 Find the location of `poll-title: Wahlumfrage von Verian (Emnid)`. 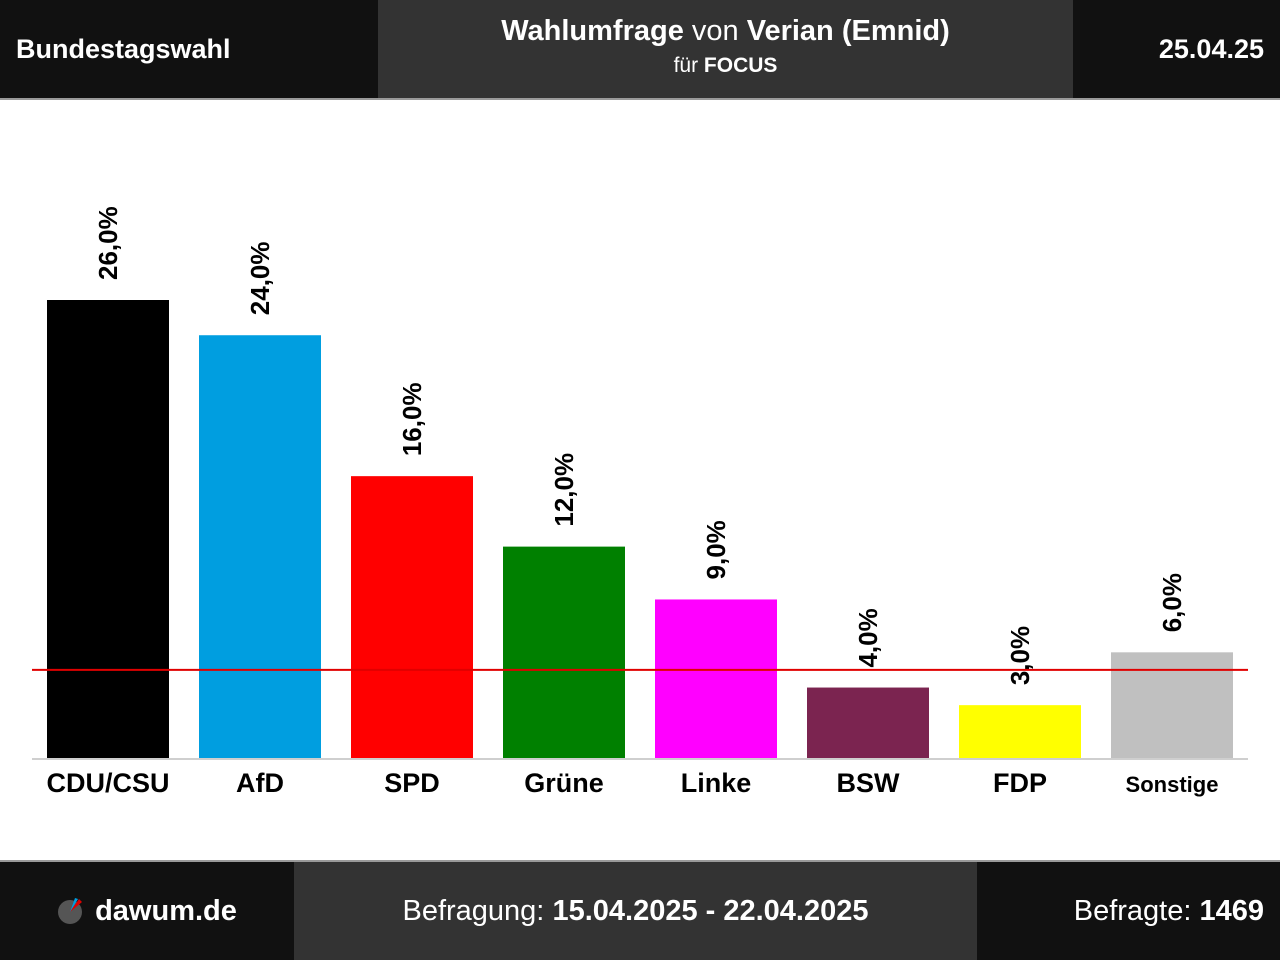

poll-title: Wahlumfrage von Verian (Emnid) is located at coordinates (725, 31).